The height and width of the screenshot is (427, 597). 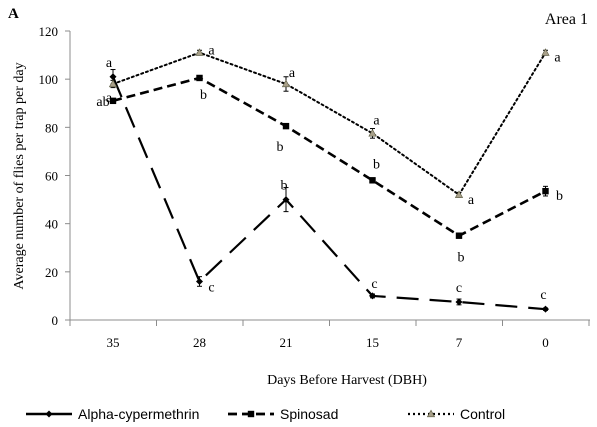 I want to click on legend-item: Spinosad, so click(x=283, y=414).